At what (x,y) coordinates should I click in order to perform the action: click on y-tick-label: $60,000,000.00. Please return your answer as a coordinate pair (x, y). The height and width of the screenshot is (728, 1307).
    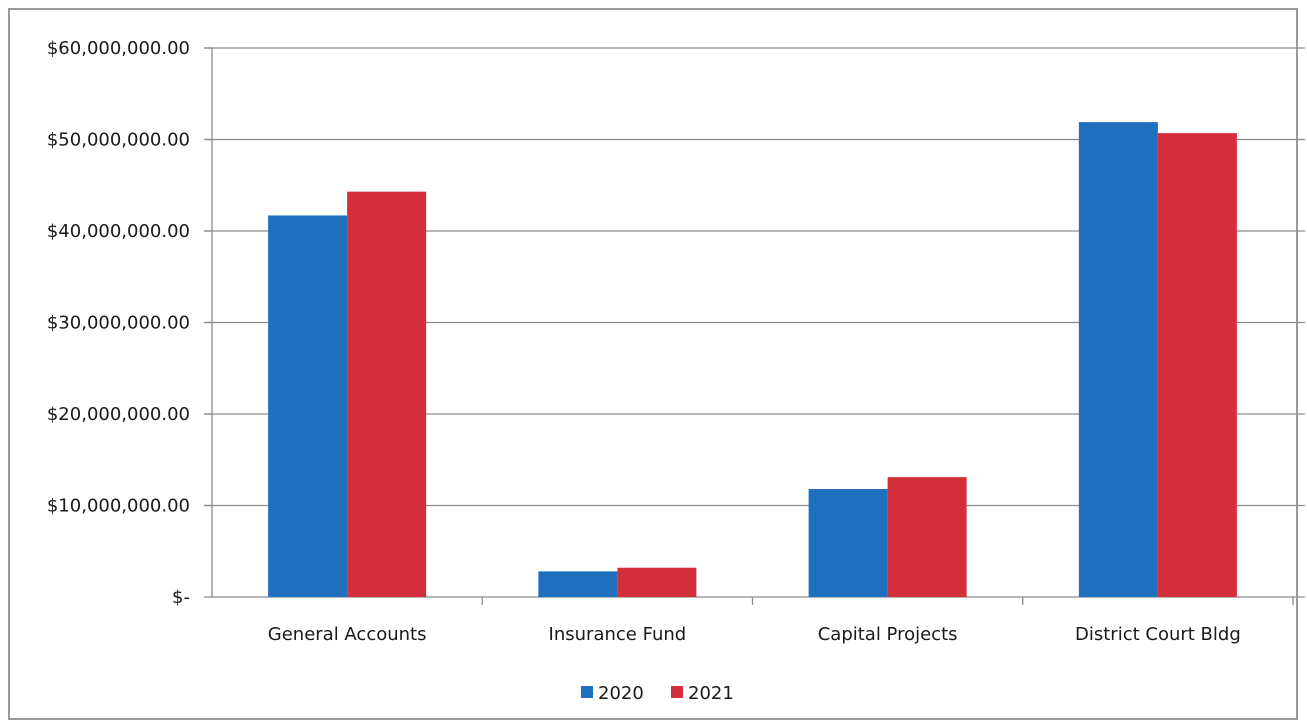
    Looking at the image, I should click on (118, 48).